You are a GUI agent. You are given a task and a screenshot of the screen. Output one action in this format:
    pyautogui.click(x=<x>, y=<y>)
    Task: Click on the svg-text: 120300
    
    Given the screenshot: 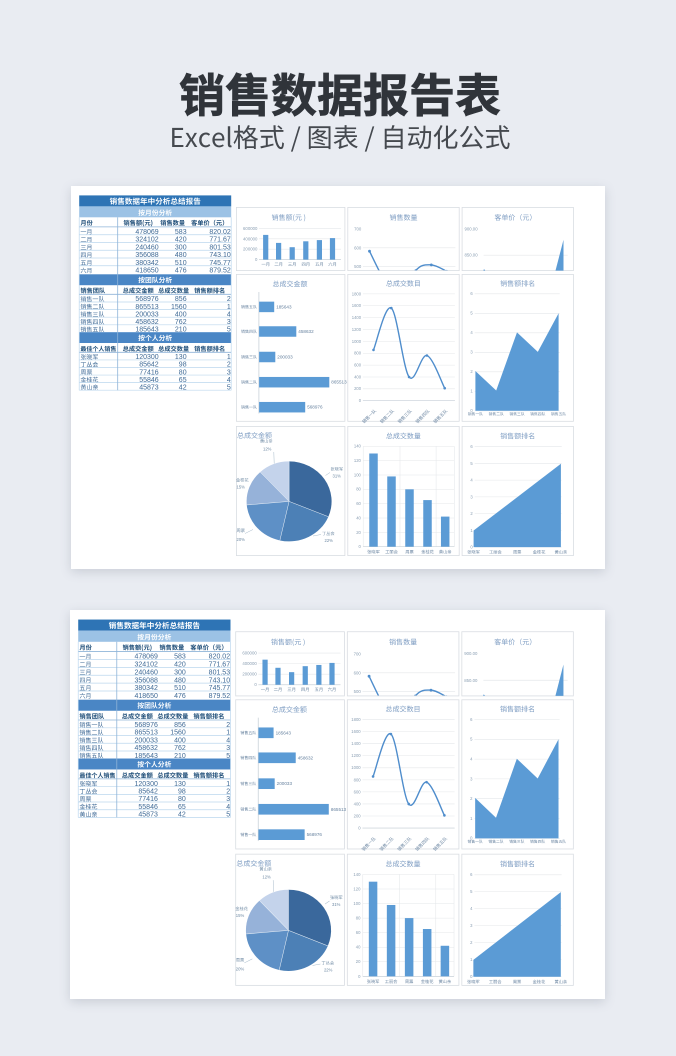 What is the action you would take?
    pyautogui.click(x=146, y=784)
    